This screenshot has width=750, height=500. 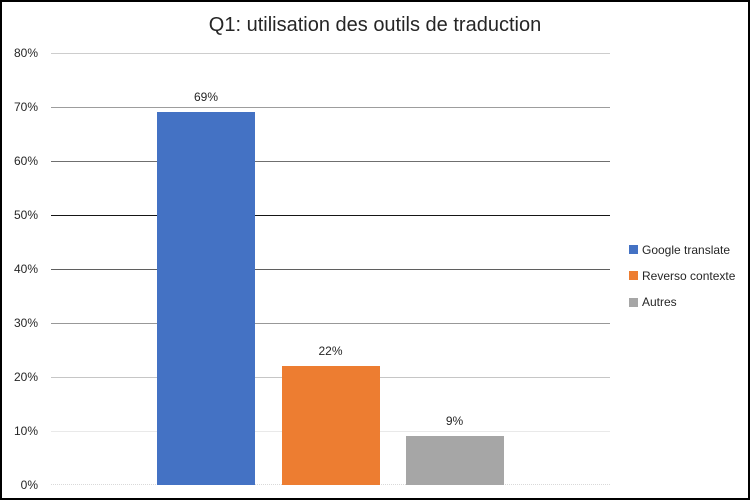 I want to click on gridline-30pct, so click(x=330, y=323).